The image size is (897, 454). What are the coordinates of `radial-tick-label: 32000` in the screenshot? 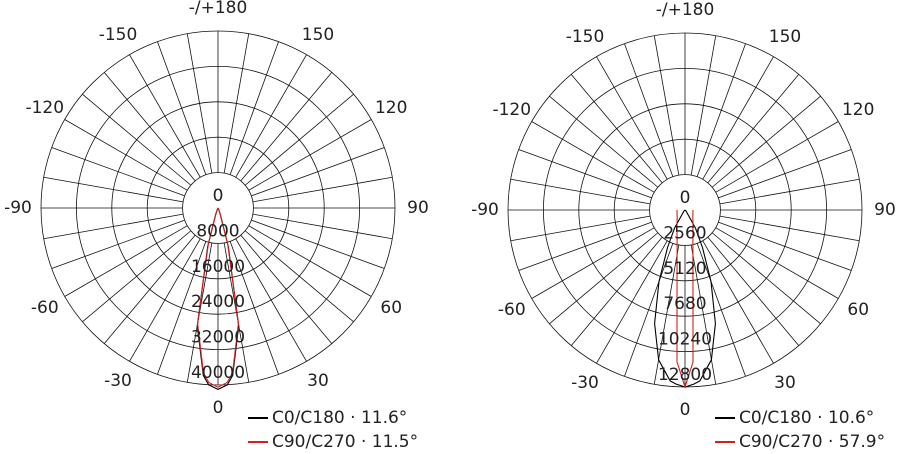 It's located at (218, 338).